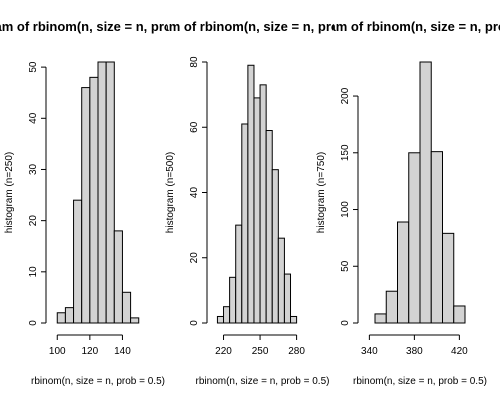 The image size is (500, 400). I want to click on x-tick-label: 120, so click(90, 351).